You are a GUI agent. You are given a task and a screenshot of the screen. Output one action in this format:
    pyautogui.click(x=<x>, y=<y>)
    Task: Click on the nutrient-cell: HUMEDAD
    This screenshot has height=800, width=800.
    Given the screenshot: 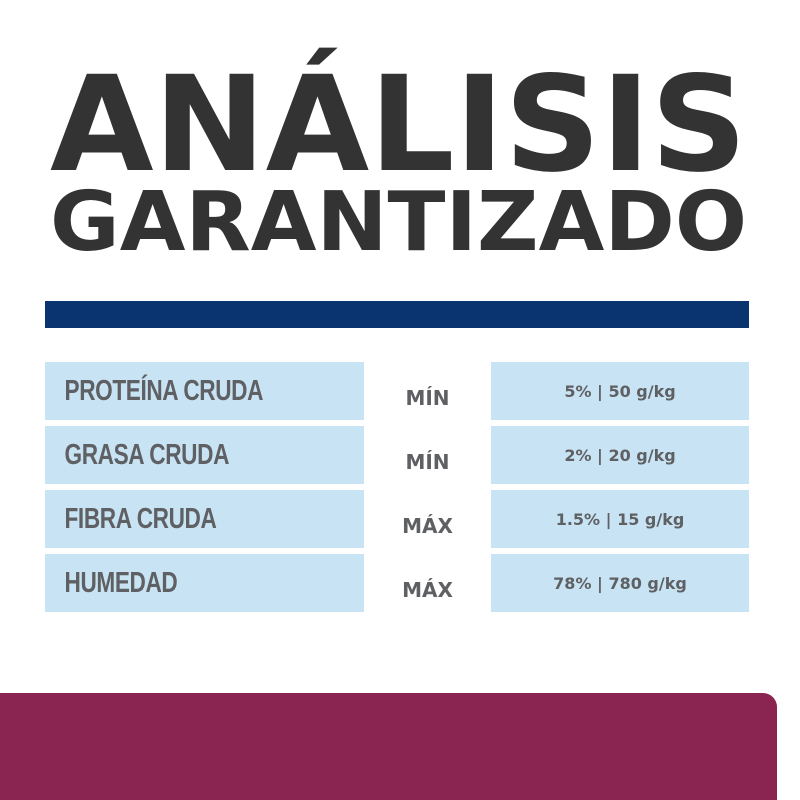 What is the action you would take?
    pyautogui.click(x=204, y=583)
    